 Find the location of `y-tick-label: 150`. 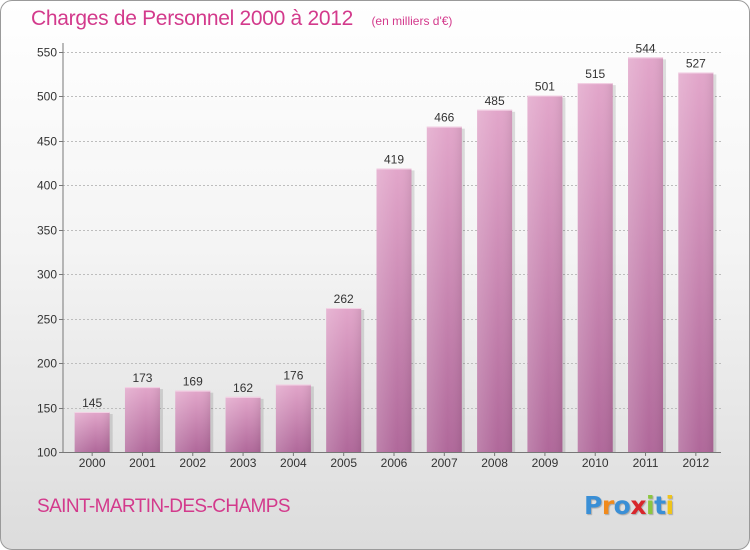

y-tick-label: 150 is located at coordinates (47, 409).